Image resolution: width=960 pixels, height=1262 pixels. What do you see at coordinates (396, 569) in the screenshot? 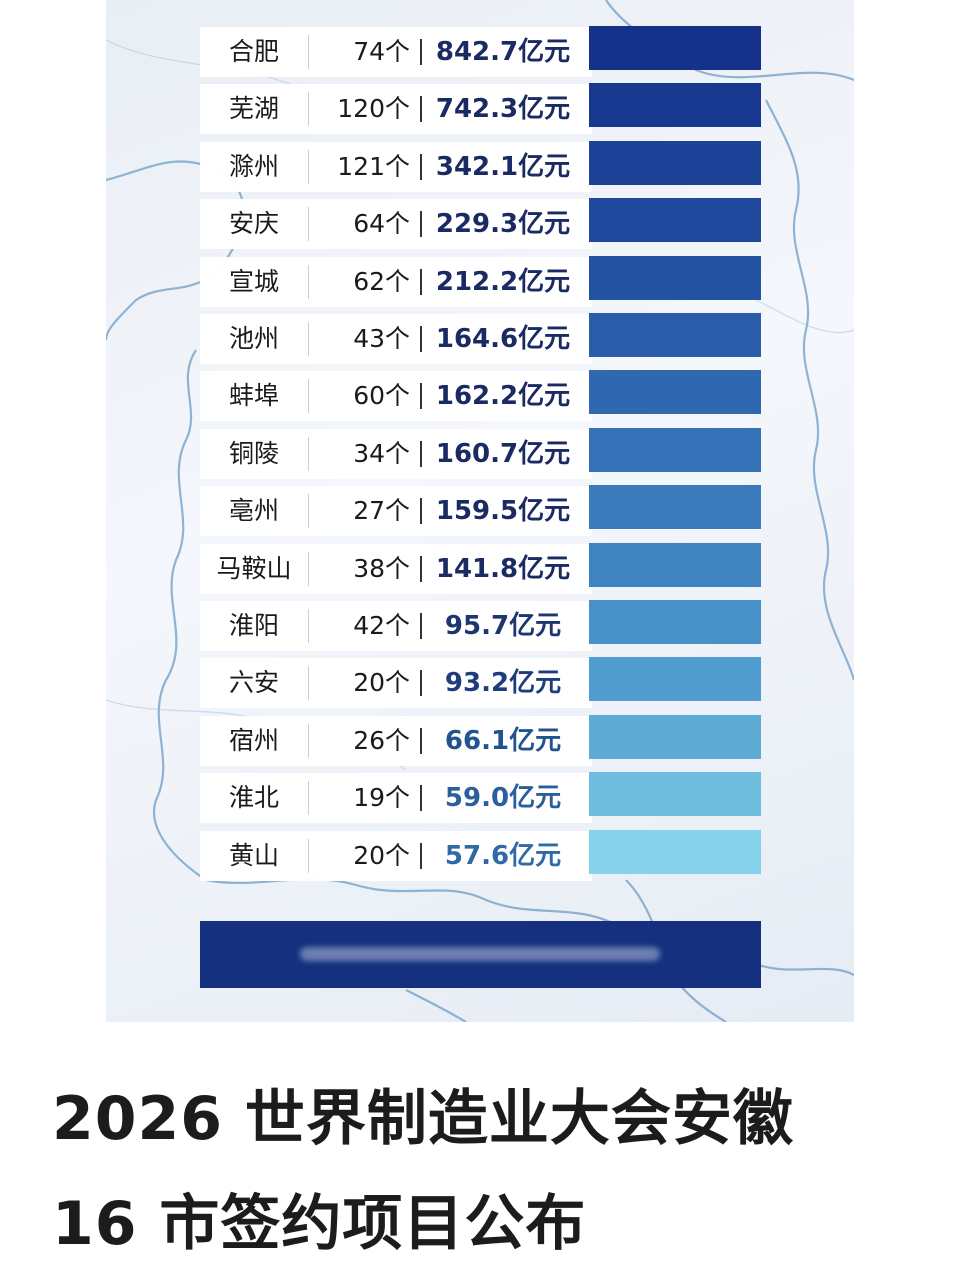
I see `table-row: 马鞍山 38个 141.8亿元` at bounding box center [396, 569].